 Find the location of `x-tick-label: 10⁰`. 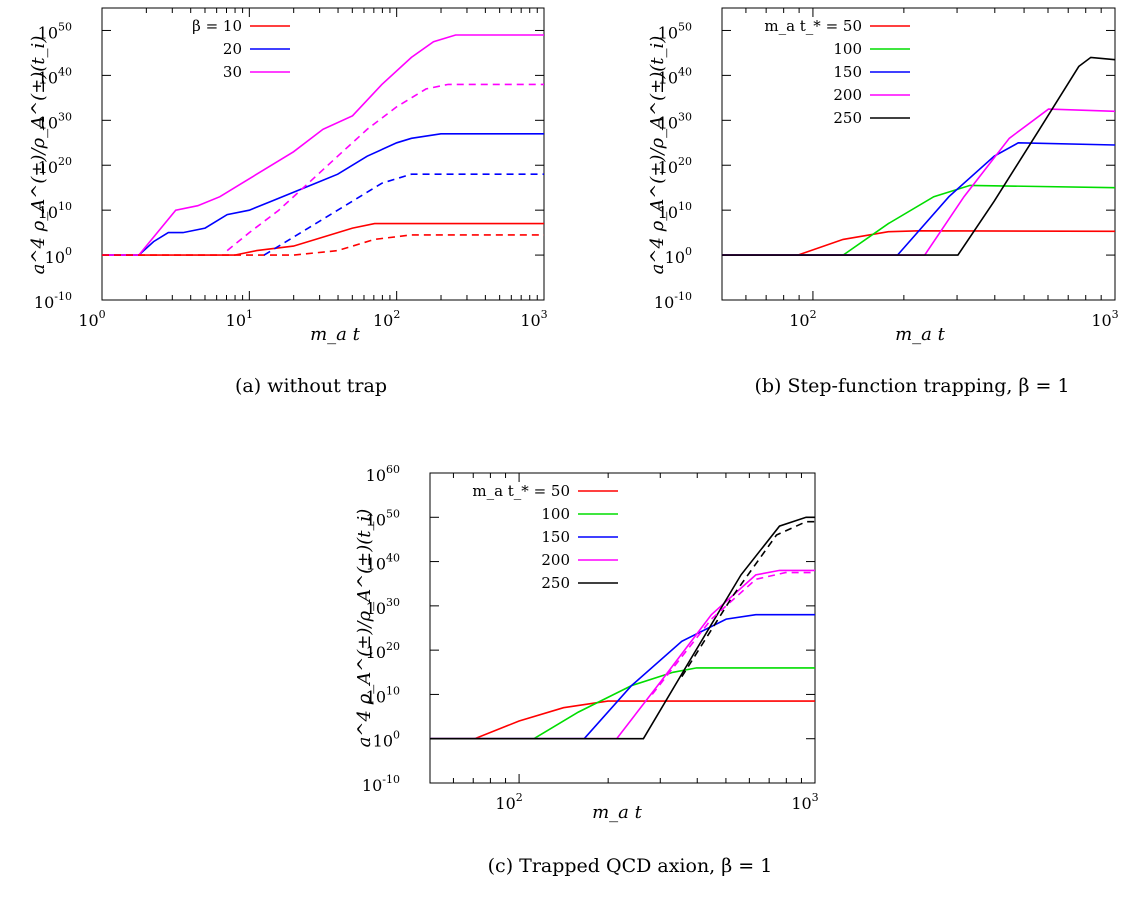

x-tick-label: 10⁰ is located at coordinates (91, 319).